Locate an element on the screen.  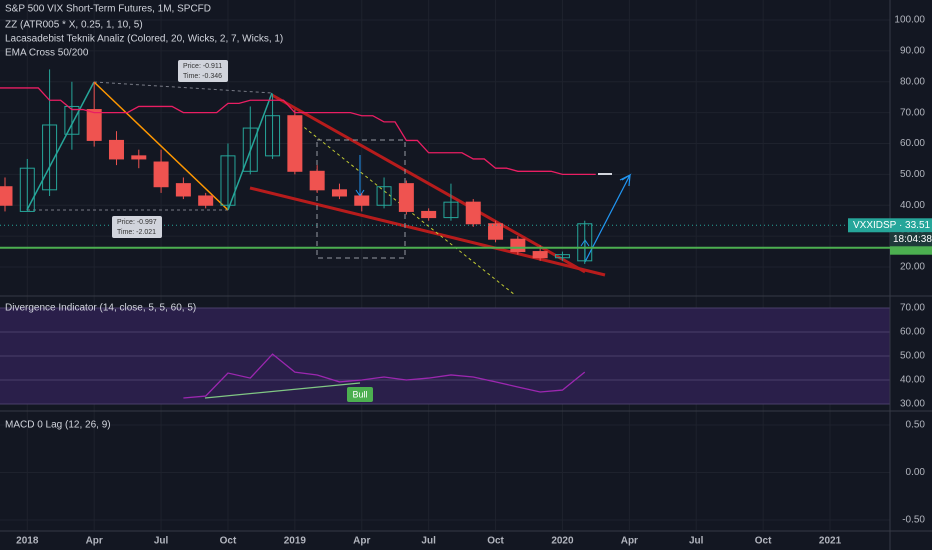
x-tick-label: 2018 is located at coordinates (27, 541).